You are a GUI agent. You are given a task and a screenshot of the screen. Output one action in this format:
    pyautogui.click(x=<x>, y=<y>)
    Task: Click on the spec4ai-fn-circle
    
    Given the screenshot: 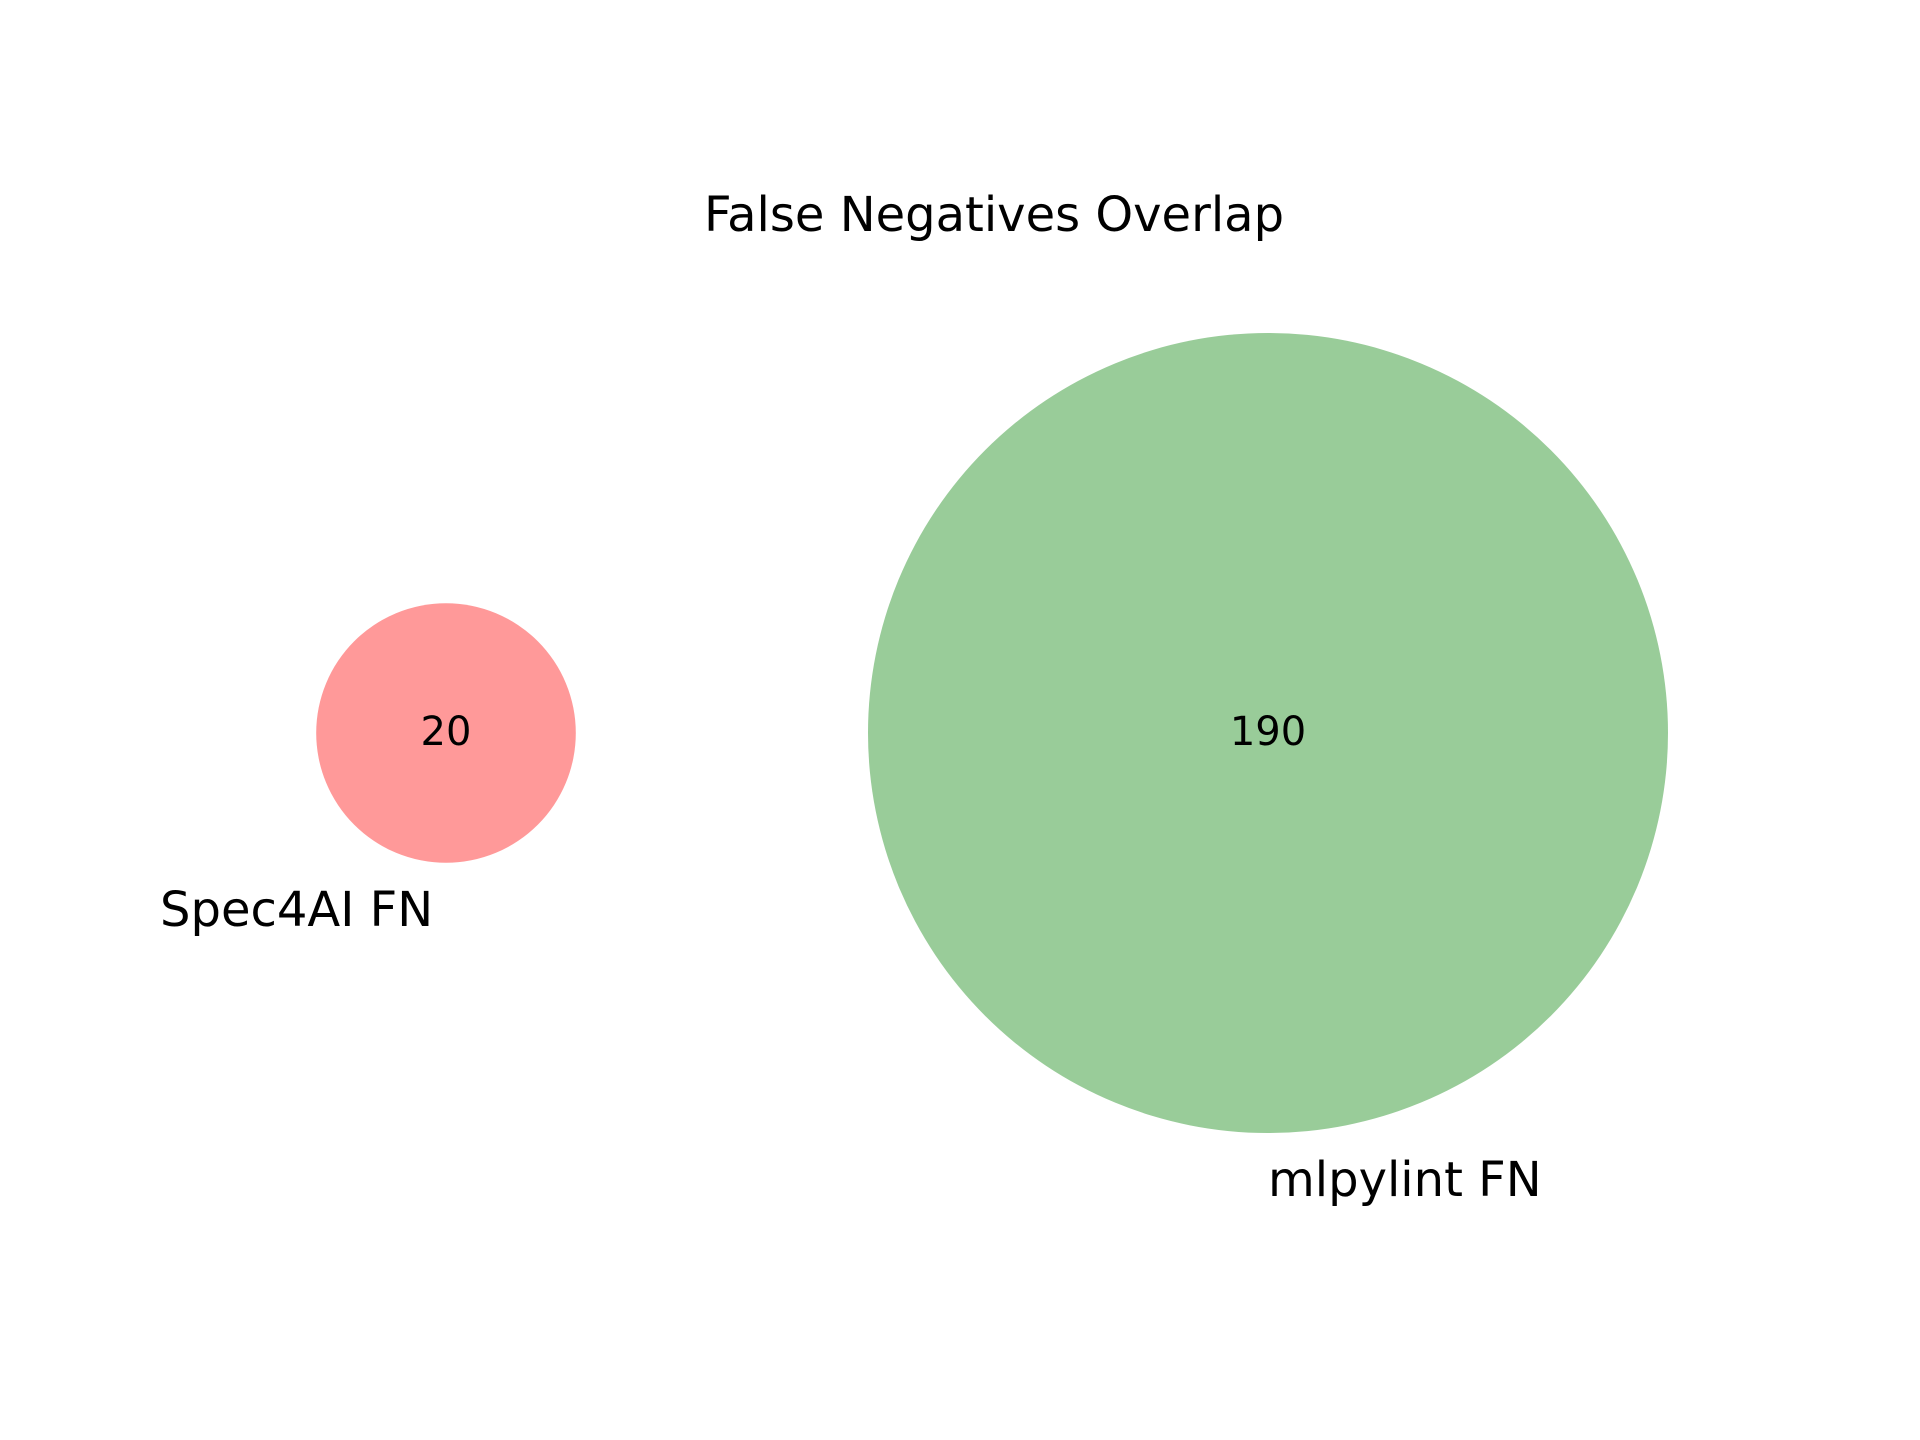 What is the action you would take?
    pyautogui.click(x=446, y=733)
    